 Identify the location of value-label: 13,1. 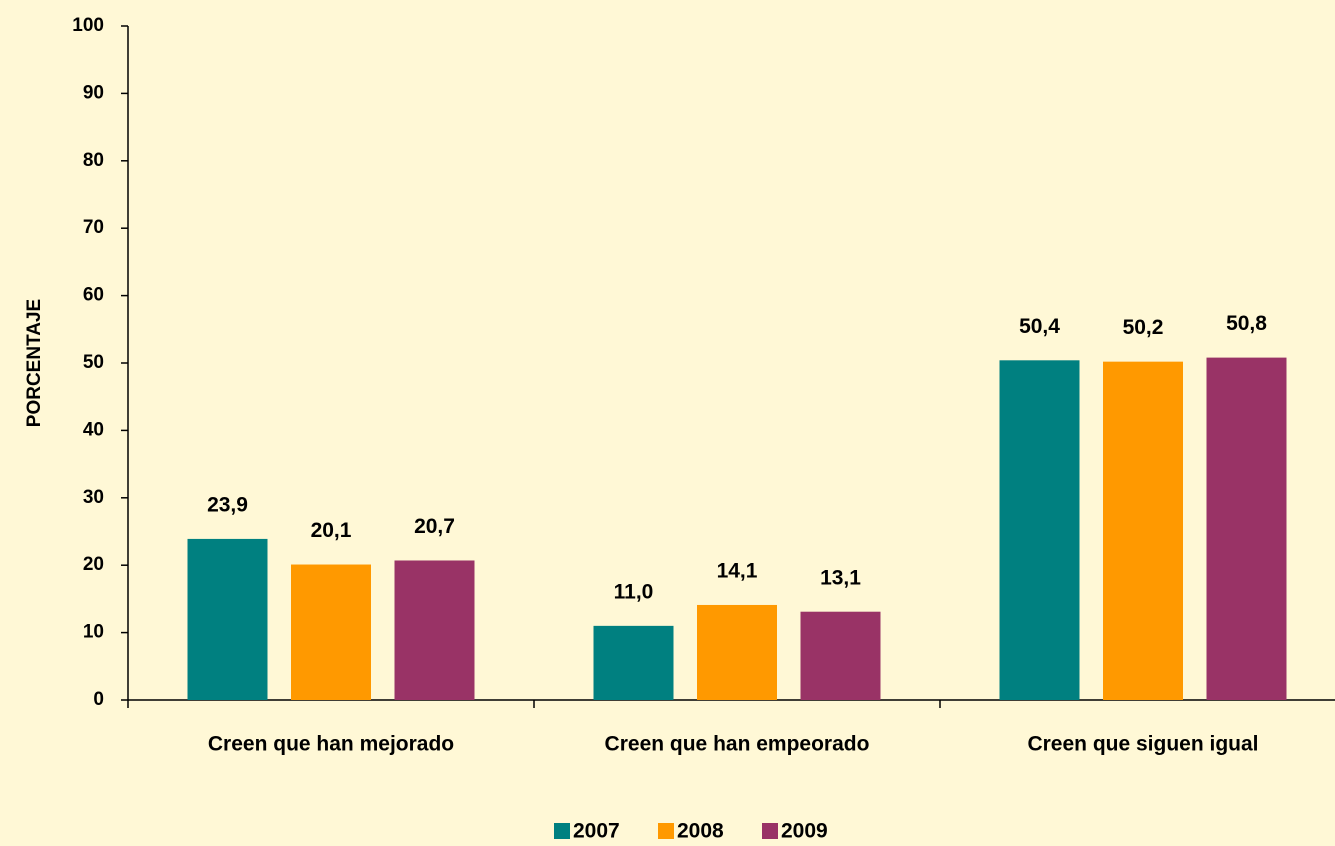
(840, 577).